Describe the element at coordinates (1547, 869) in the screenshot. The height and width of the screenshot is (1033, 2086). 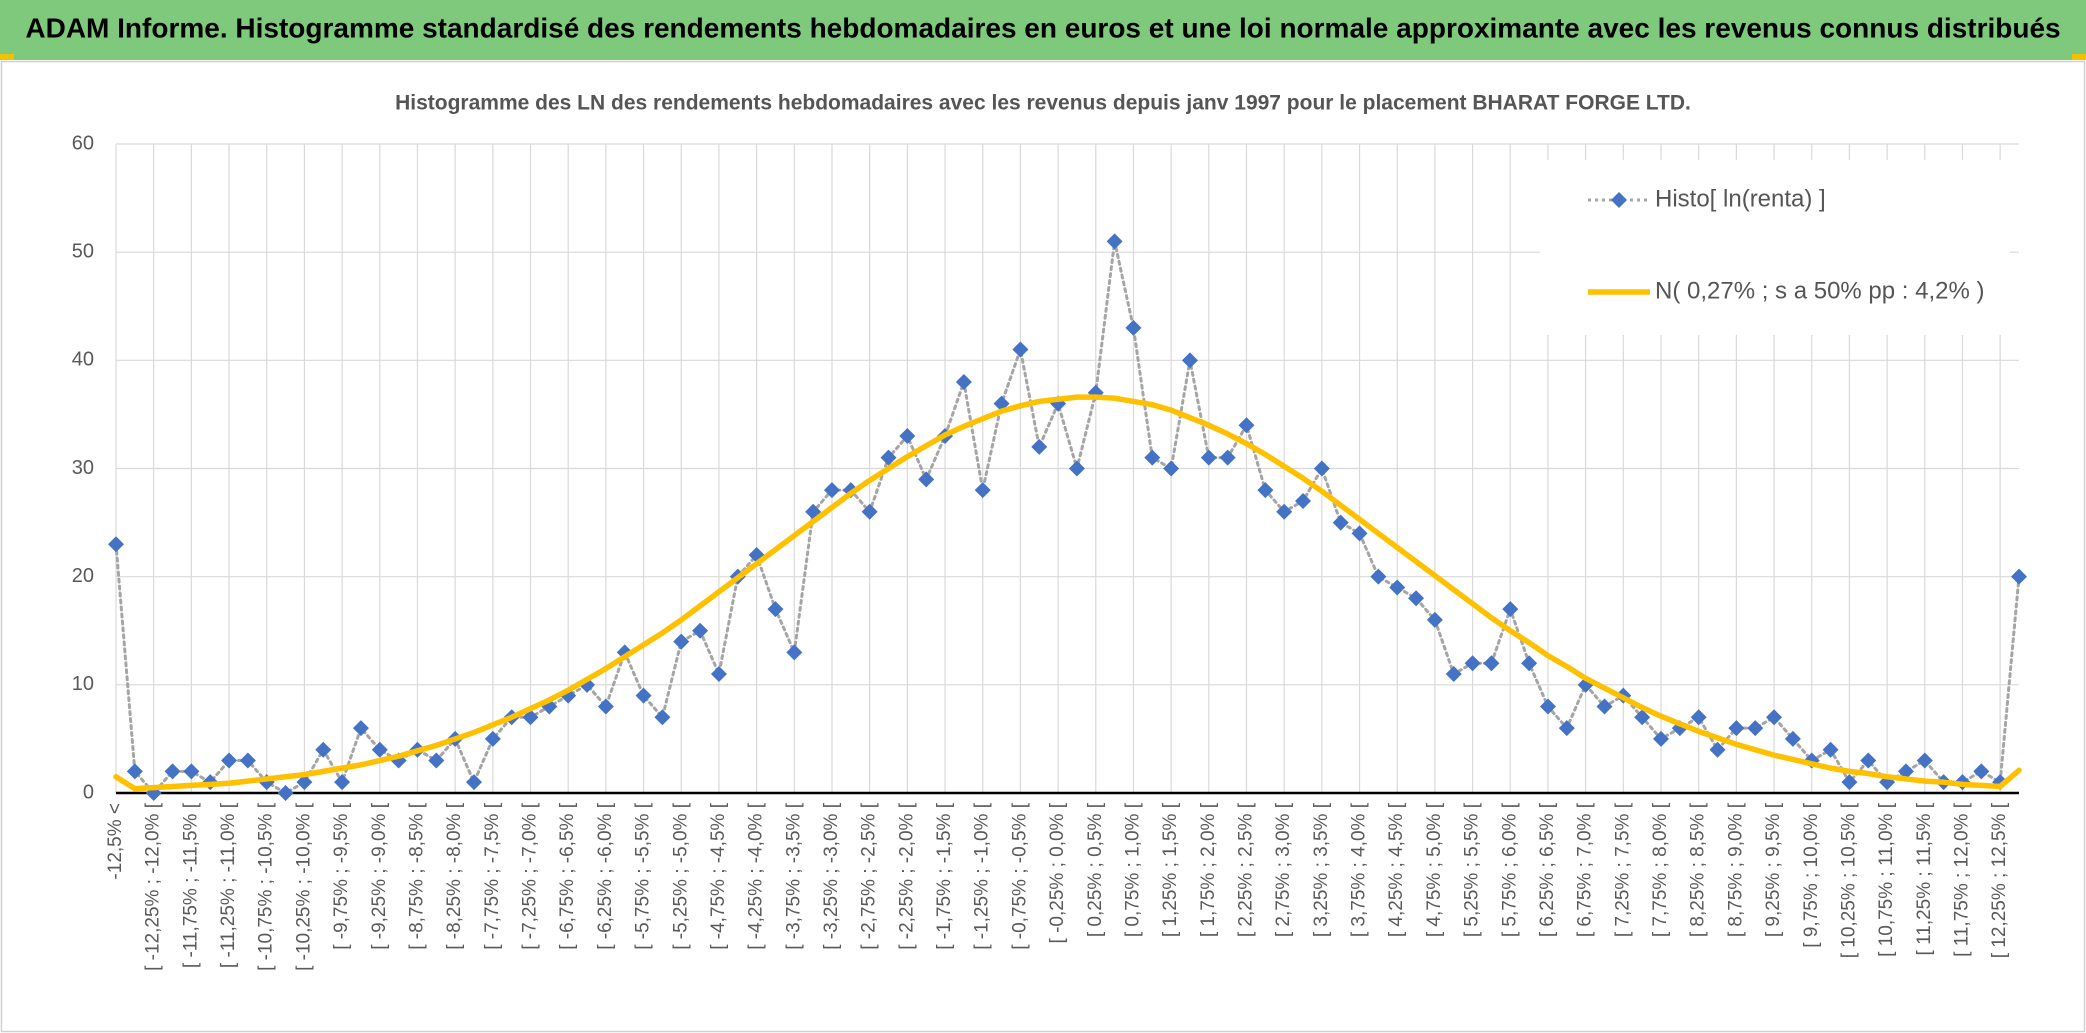
I see `x-tick-label: [ 6,25% ; 6,5% [` at that location.